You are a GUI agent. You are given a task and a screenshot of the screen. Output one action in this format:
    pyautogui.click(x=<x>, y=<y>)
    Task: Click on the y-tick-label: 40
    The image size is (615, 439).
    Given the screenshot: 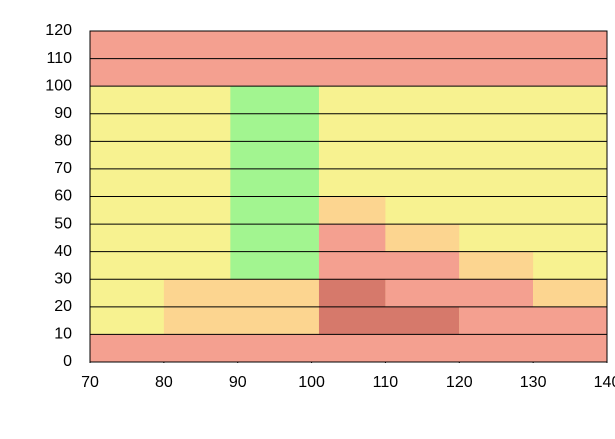 What is the action you would take?
    pyautogui.click(x=63, y=251)
    